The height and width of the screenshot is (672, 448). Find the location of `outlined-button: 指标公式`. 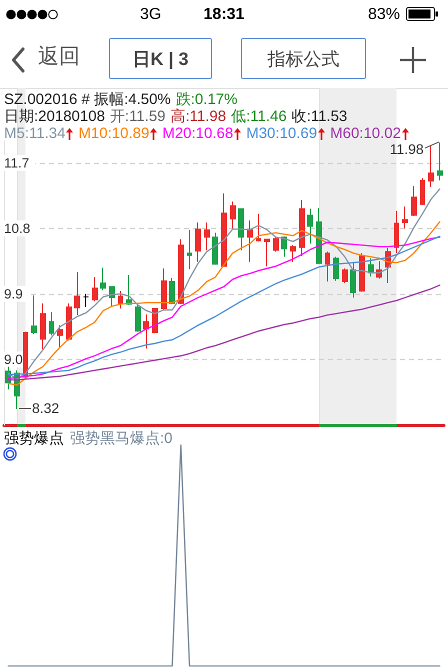

outlined-button: 指标公式 is located at coordinates (303, 58).